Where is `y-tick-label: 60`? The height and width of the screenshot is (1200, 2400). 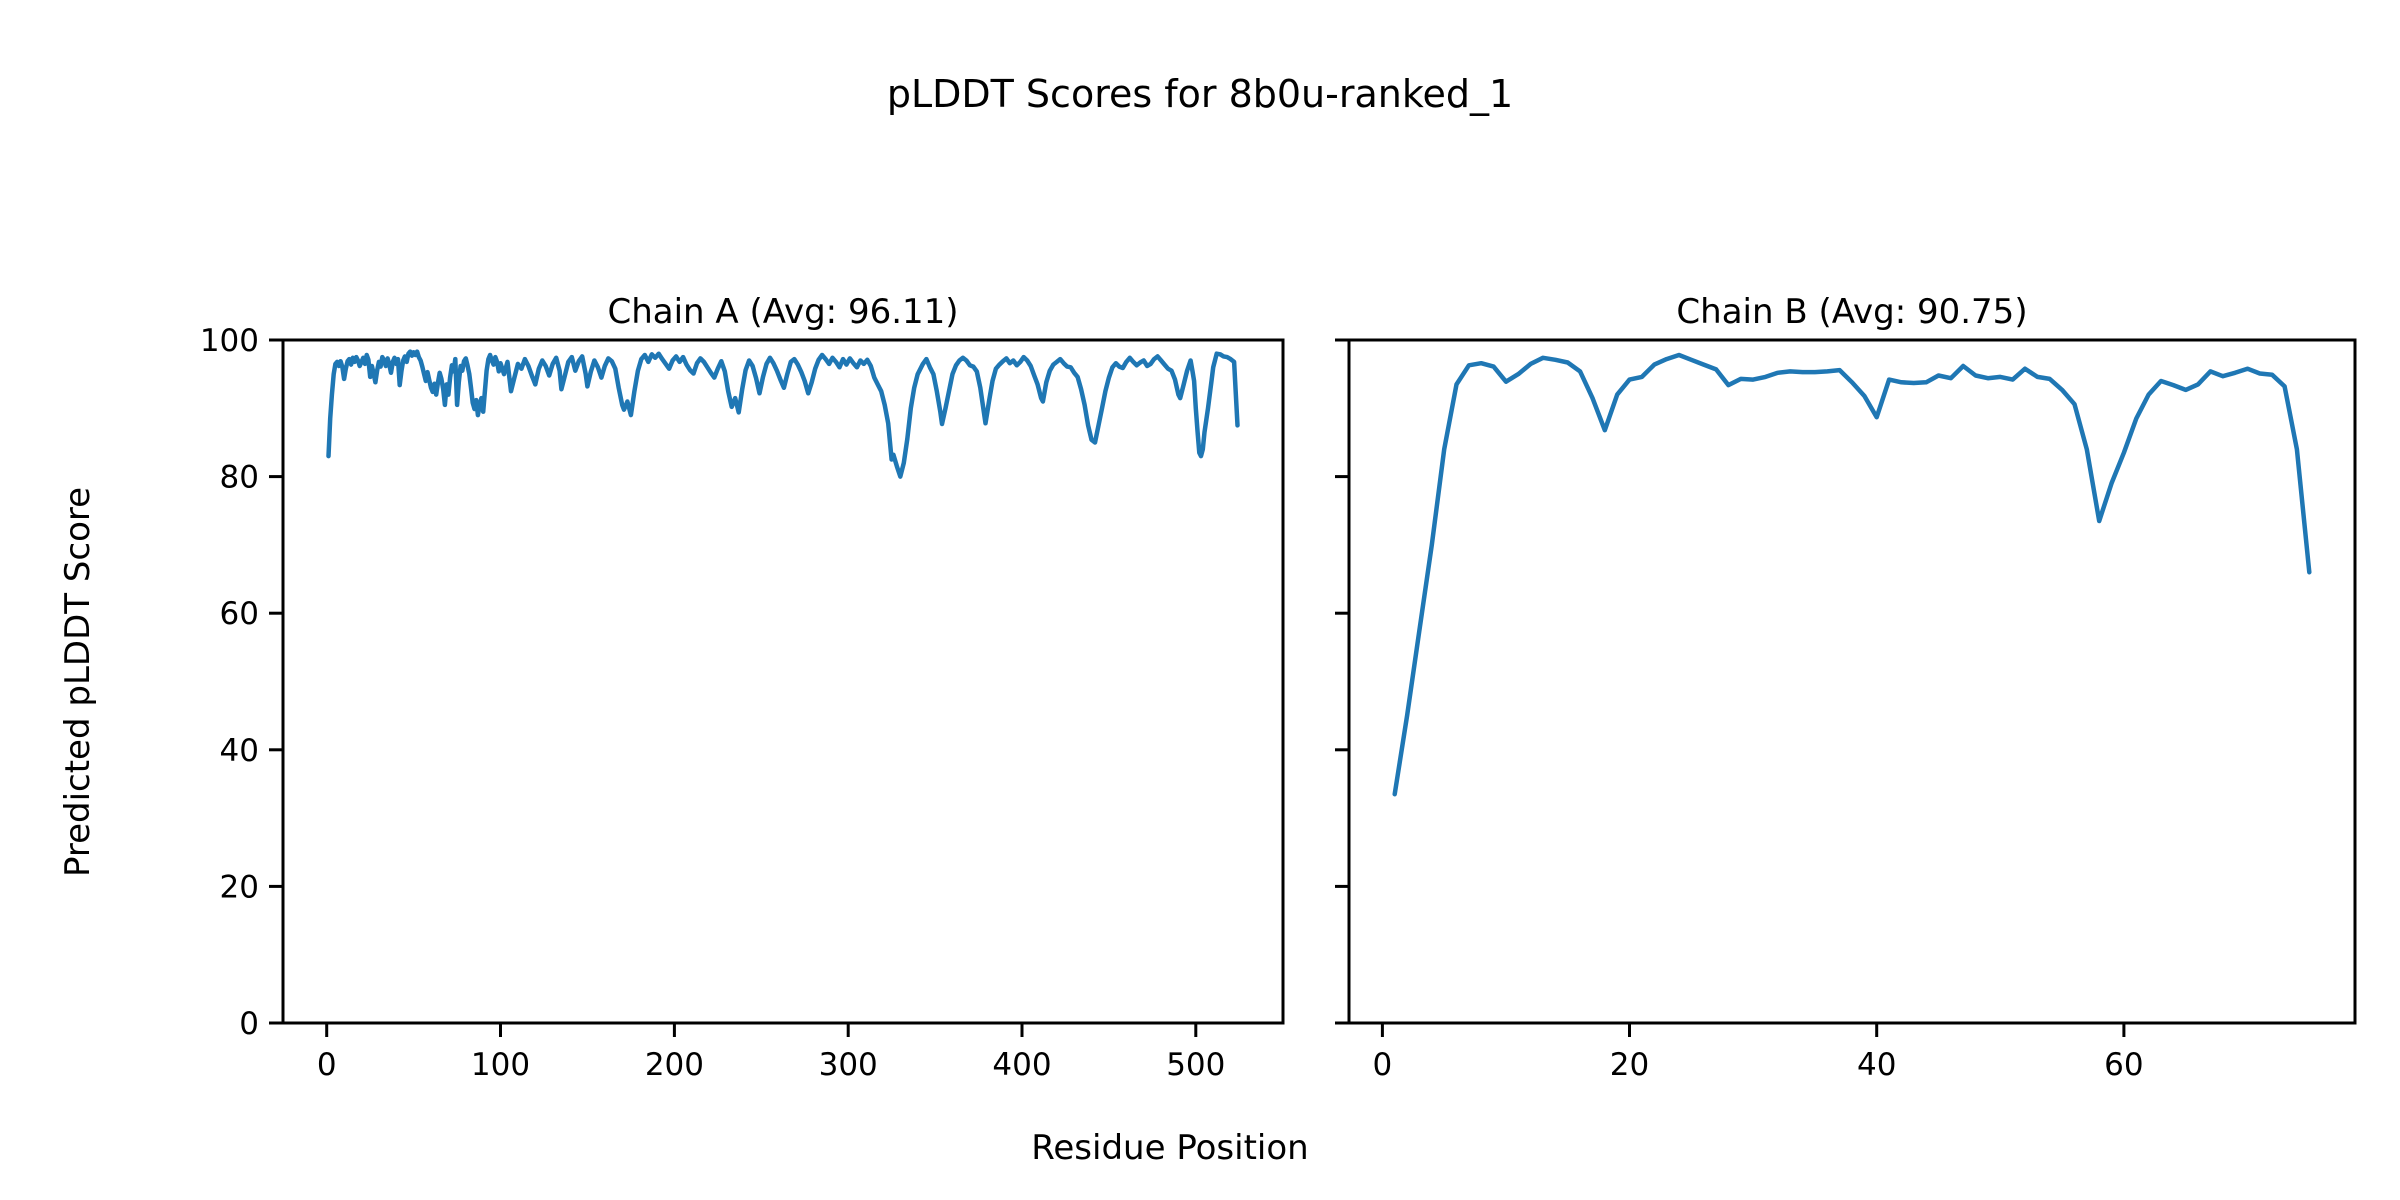 y-tick-label: 60 is located at coordinates (239, 614).